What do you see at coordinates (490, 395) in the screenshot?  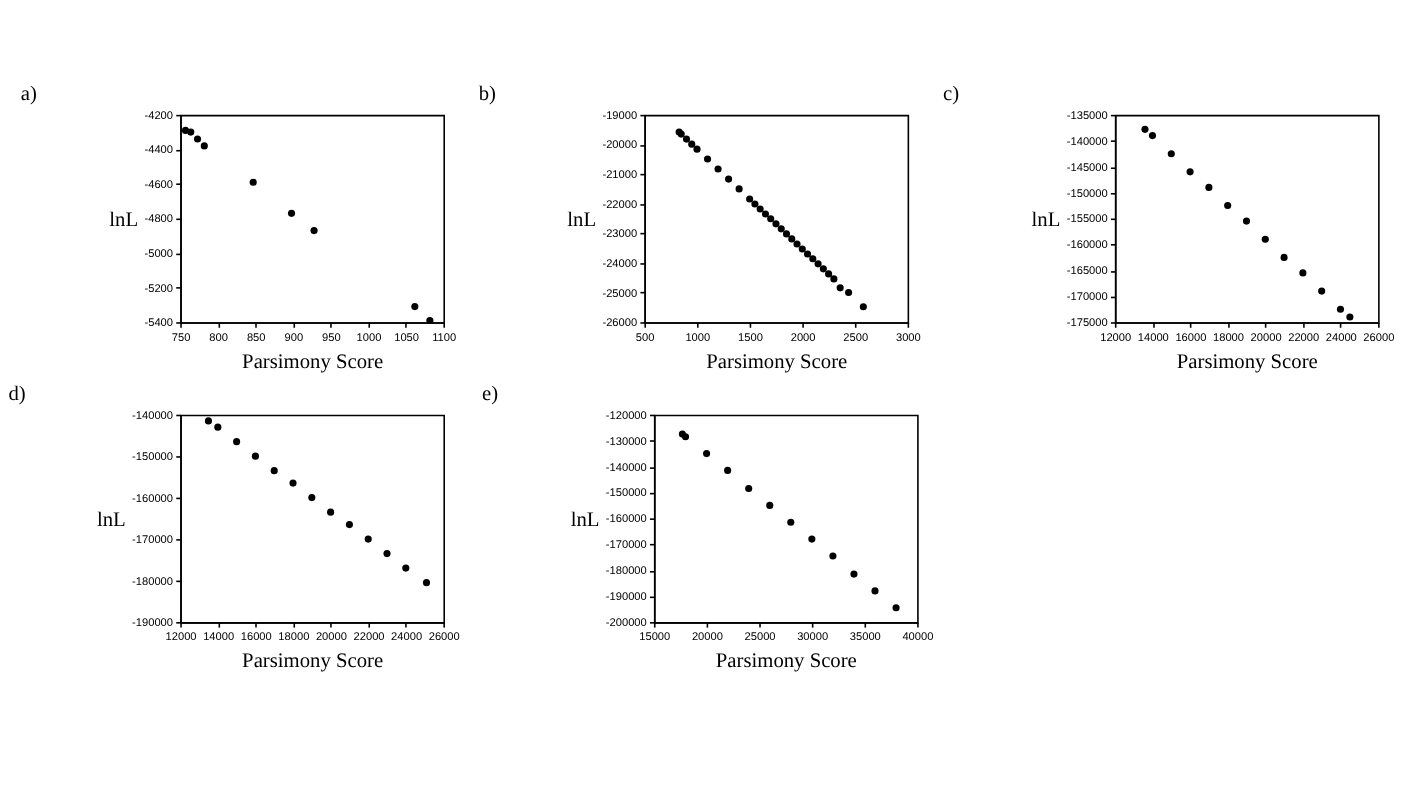 I see `text: e)` at bounding box center [490, 395].